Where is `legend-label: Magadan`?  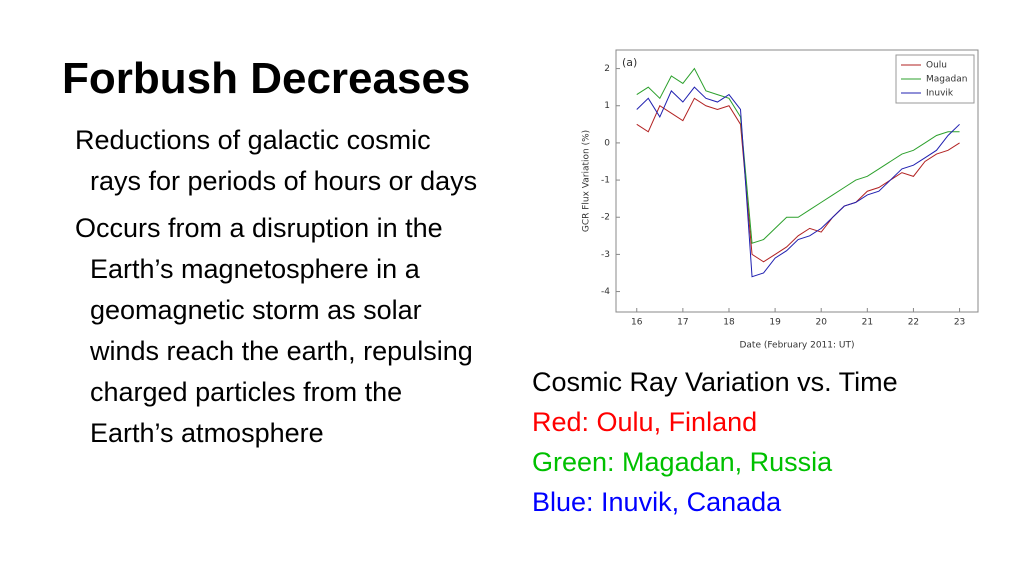 legend-label: Magadan is located at coordinates (946, 80).